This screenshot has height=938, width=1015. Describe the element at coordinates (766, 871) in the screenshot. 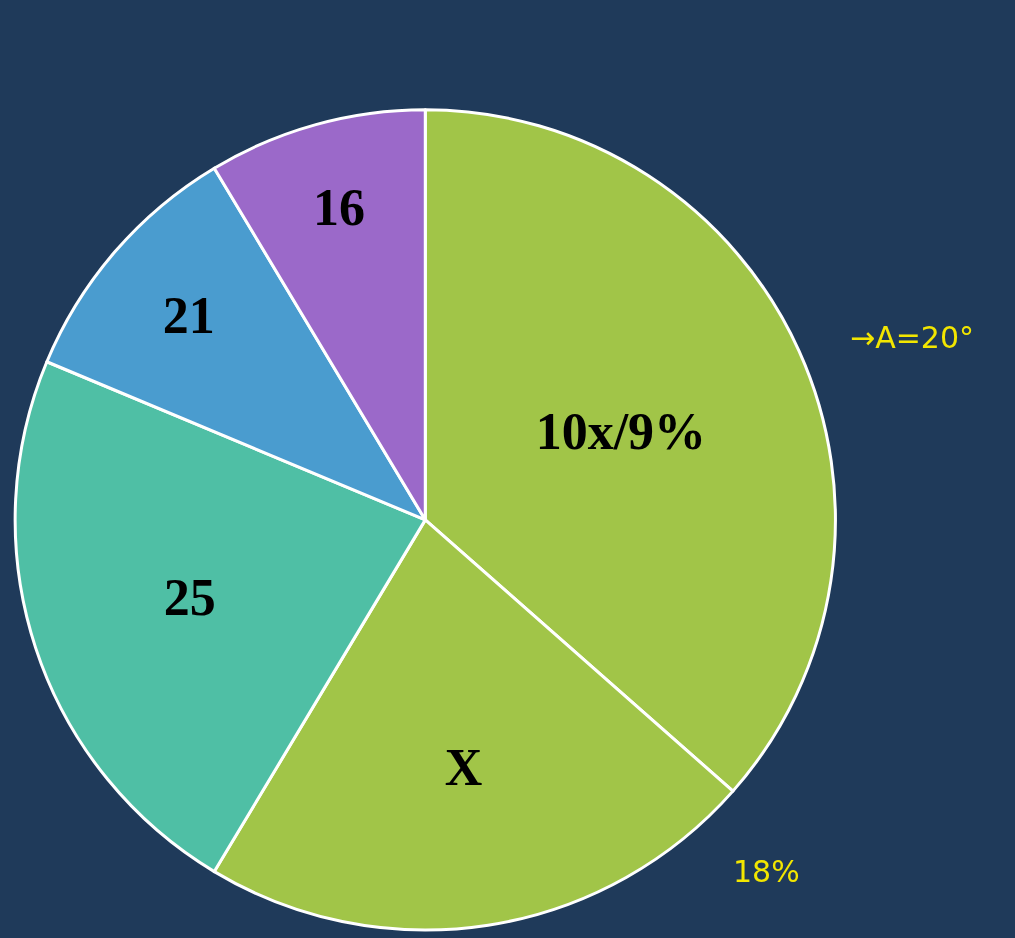

I see `text: 18%` at that location.